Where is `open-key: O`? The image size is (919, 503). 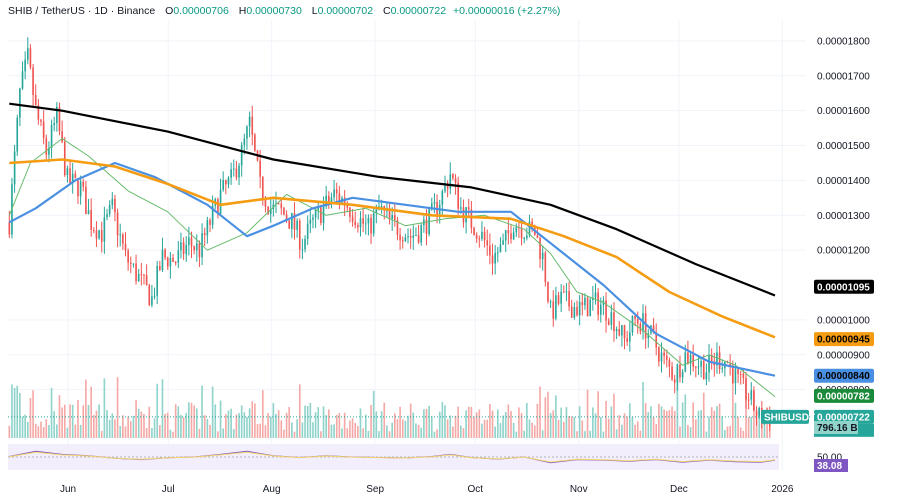 open-key: O is located at coordinates (169, 11).